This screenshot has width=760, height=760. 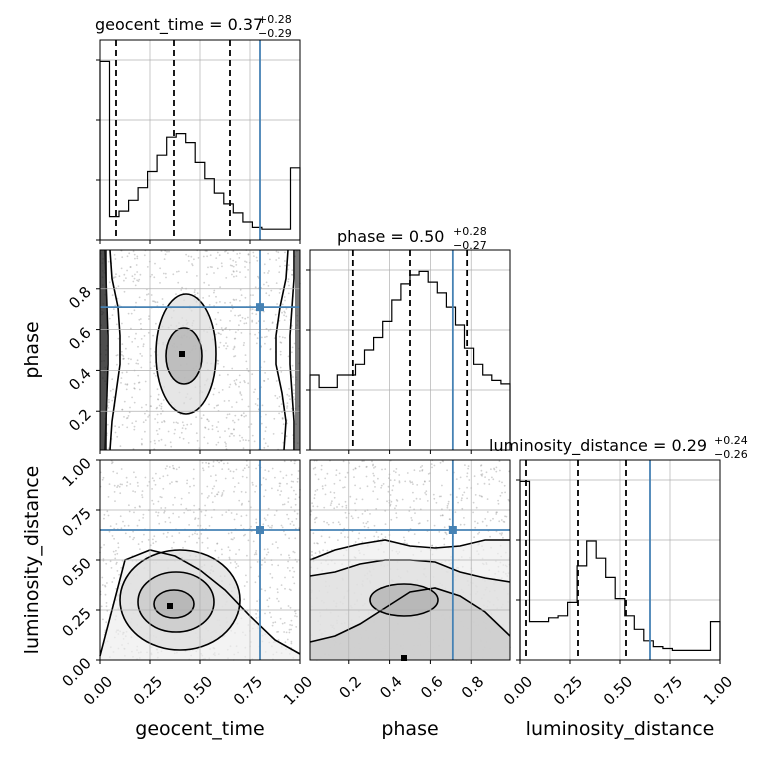 What do you see at coordinates (248, 691) in the screenshot?
I see `xtick-label-geocent_time: 0.75` at bounding box center [248, 691].